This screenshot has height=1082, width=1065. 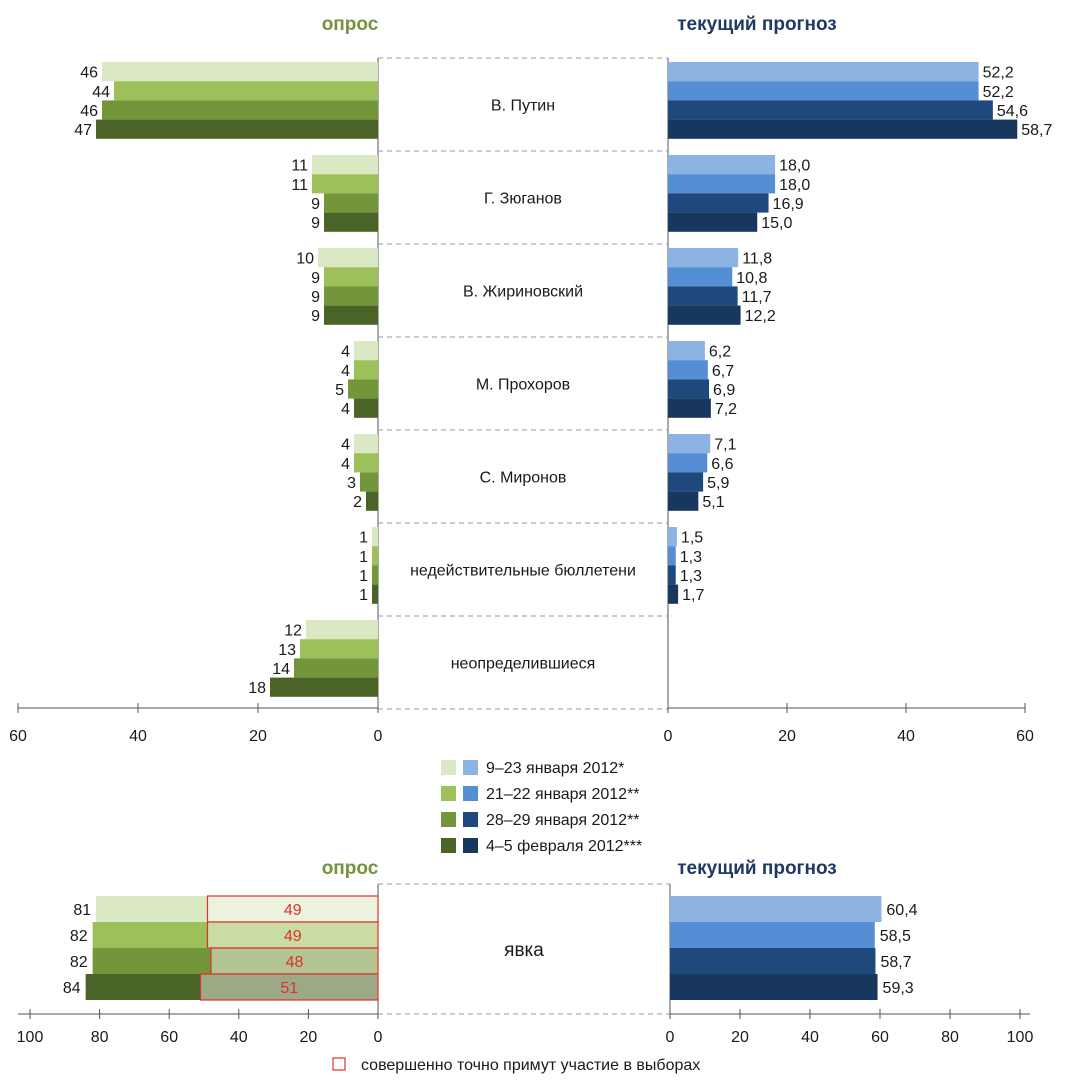 I want to click on note-swatch, so click(x=339, y=1064).